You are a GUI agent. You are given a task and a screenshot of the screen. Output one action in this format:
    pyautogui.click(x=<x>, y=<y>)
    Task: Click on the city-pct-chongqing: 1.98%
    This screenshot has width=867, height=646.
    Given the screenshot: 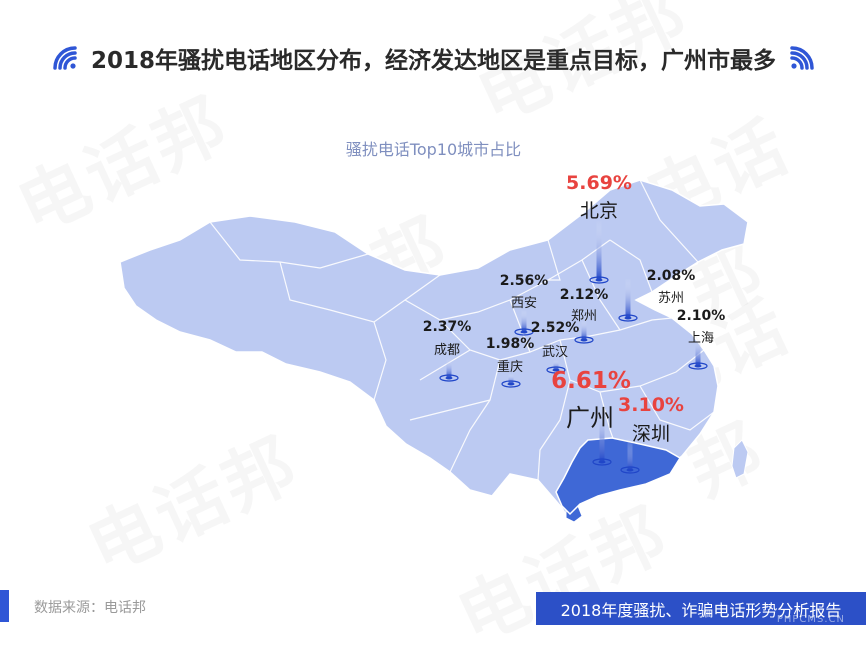 What is the action you would take?
    pyautogui.click(x=510, y=344)
    